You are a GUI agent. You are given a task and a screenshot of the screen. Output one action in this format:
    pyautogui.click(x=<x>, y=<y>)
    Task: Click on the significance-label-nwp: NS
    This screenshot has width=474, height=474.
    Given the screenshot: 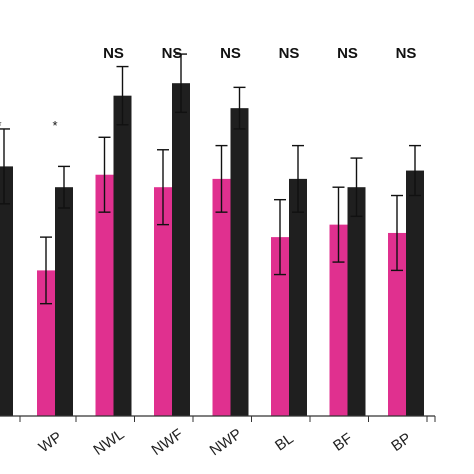 What is the action you would take?
    pyautogui.click(x=230, y=53)
    